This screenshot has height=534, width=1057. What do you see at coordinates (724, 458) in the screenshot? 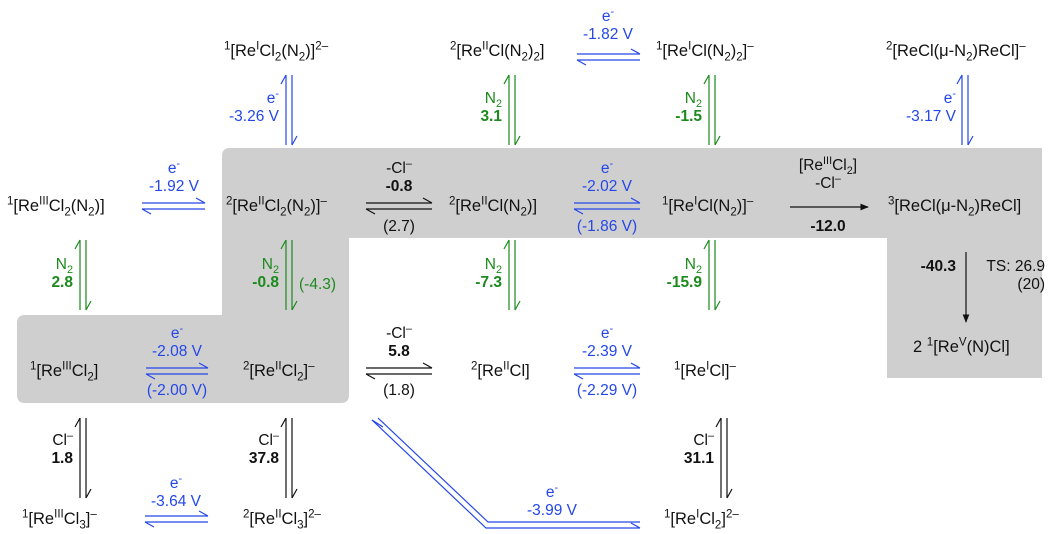
I see `eq-arrow-cl-bottom-right` at bounding box center [724, 458].